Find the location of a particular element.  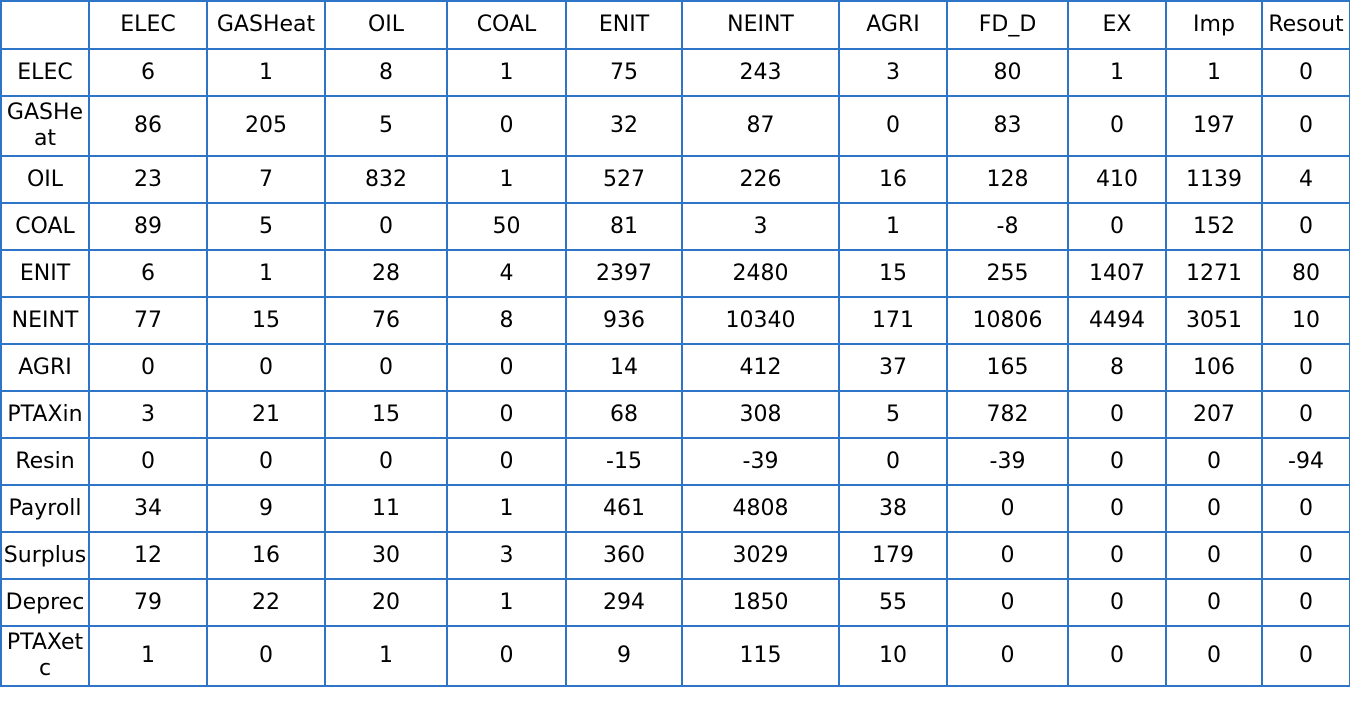

table-cell: 23 is located at coordinates (148, 179).